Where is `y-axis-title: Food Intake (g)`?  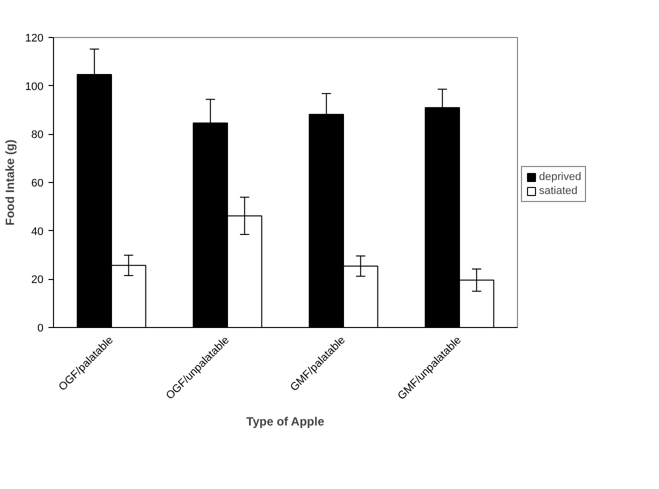 y-axis-title: Food Intake (g) is located at coordinates (10, 182).